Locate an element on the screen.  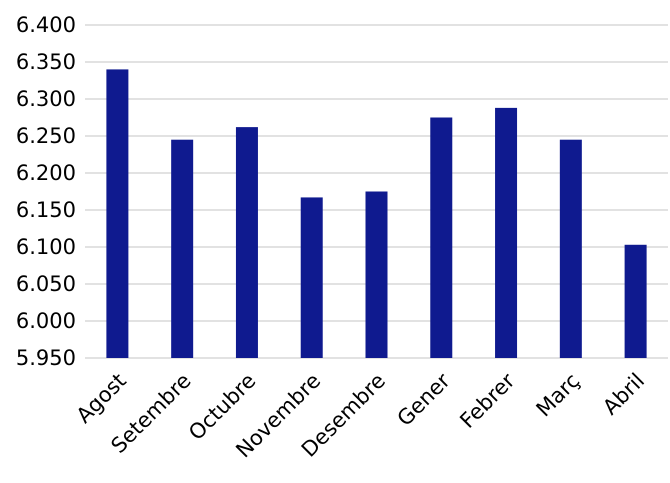
bar-gener is located at coordinates (441, 237).